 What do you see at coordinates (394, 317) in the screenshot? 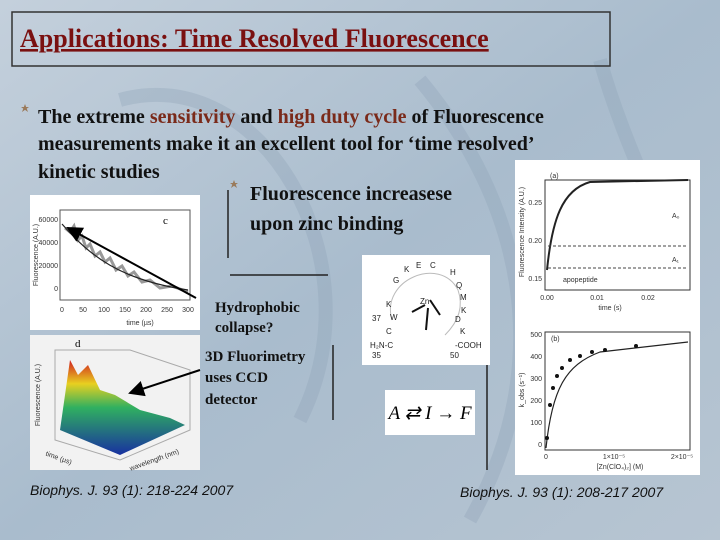
I see `residue: W` at bounding box center [394, 317].